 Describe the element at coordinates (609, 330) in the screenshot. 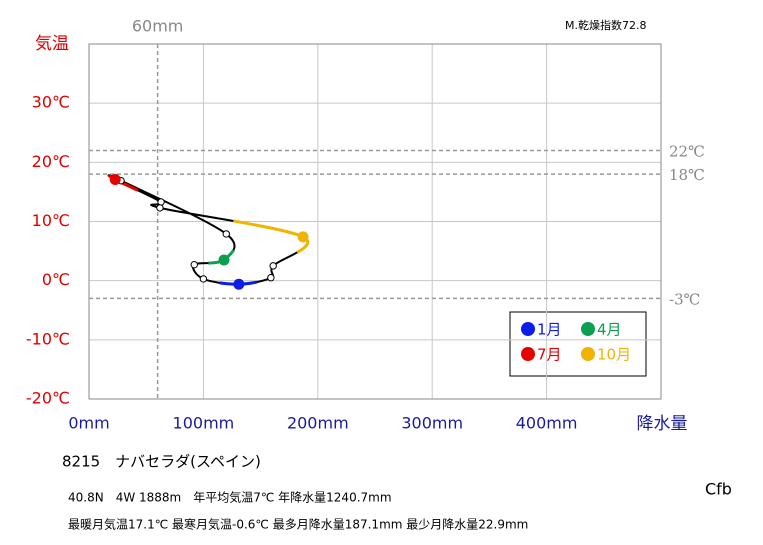

I see `legend-label: 4月` at that location.